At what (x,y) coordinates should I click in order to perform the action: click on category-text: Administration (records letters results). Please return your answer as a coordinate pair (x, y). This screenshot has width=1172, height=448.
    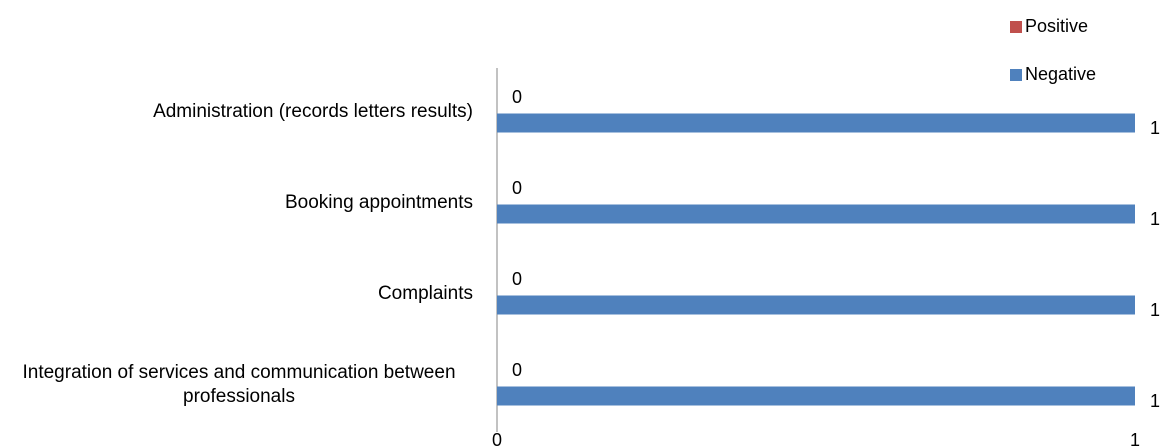
    Looking at the image, I should click on (313, 111).